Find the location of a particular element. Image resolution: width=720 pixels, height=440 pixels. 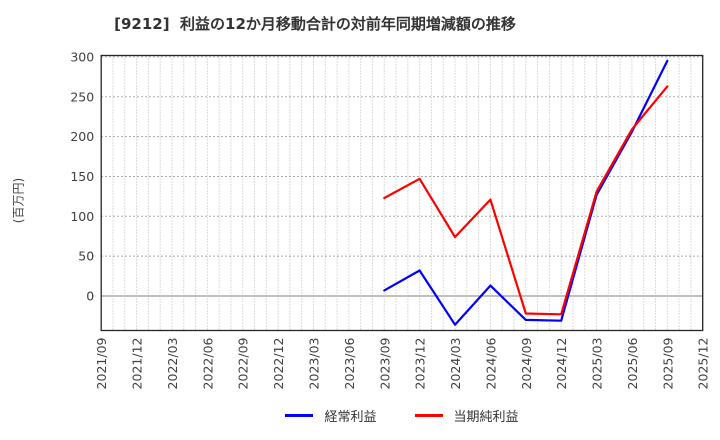

x-tick-label: 2021/12 is located at coordinates (137, 364).